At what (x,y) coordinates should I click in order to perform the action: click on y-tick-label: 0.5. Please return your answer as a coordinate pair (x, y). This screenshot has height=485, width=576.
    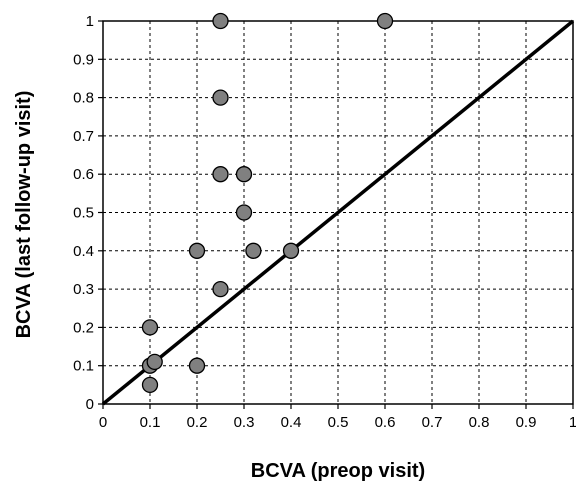
    Looking at the image, I should click on (83, 213).